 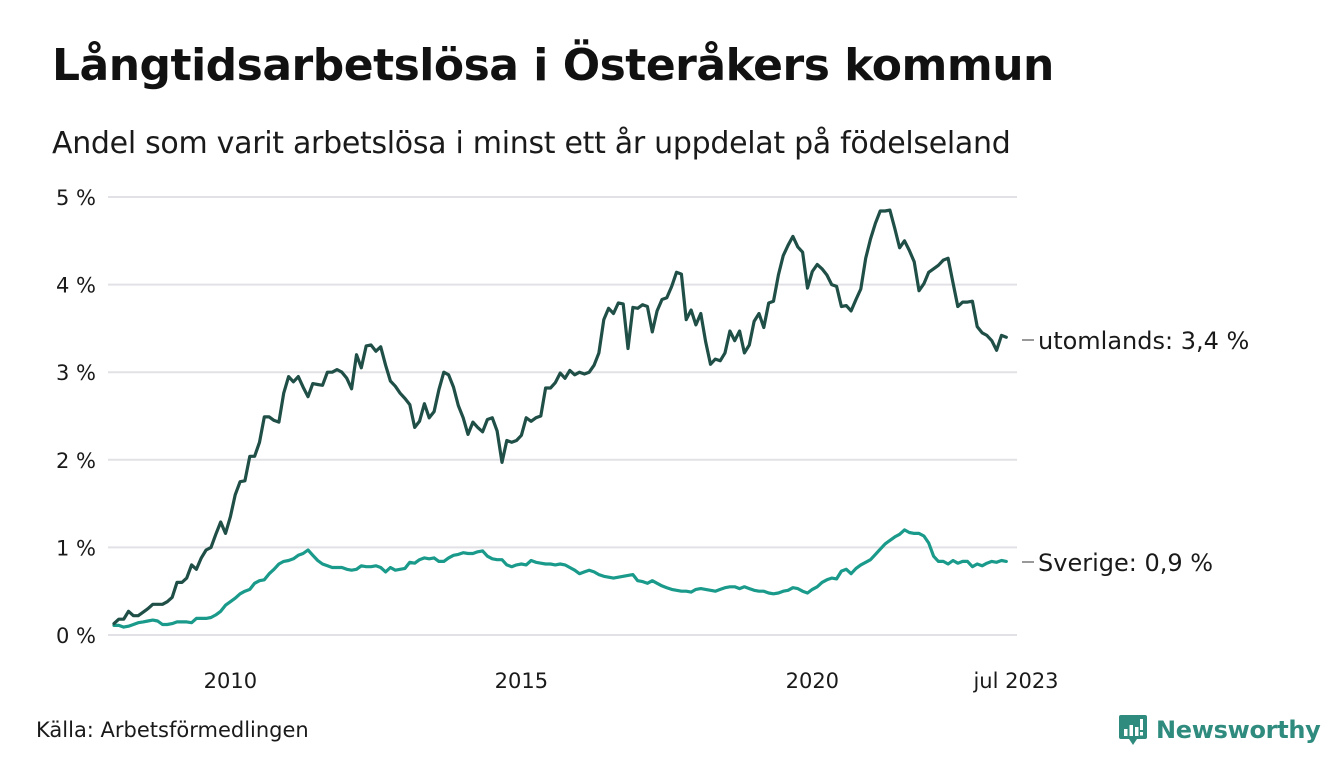 I want to click on newsworthy-logo: Newsworthy, so click(x=1219, y=730).